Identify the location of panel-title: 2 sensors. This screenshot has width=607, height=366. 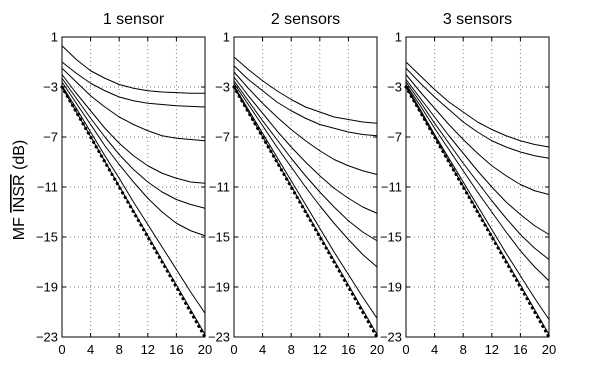
(305, 19).